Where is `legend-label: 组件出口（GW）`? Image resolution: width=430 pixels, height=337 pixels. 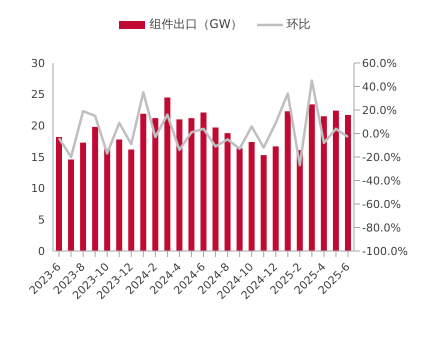 legend-label: 组件出口（GW） is located at coordinates (195, 24).